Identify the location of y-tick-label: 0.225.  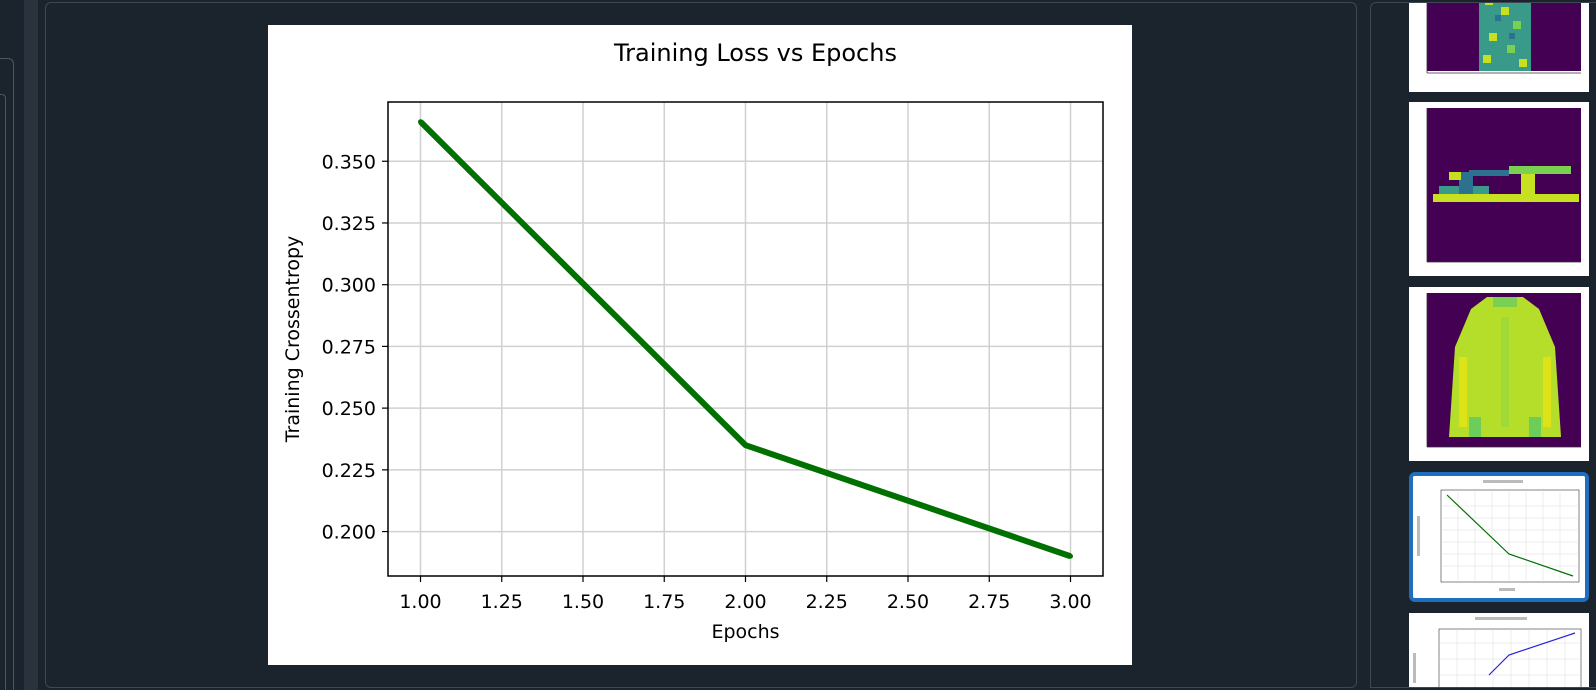
(349, 471).